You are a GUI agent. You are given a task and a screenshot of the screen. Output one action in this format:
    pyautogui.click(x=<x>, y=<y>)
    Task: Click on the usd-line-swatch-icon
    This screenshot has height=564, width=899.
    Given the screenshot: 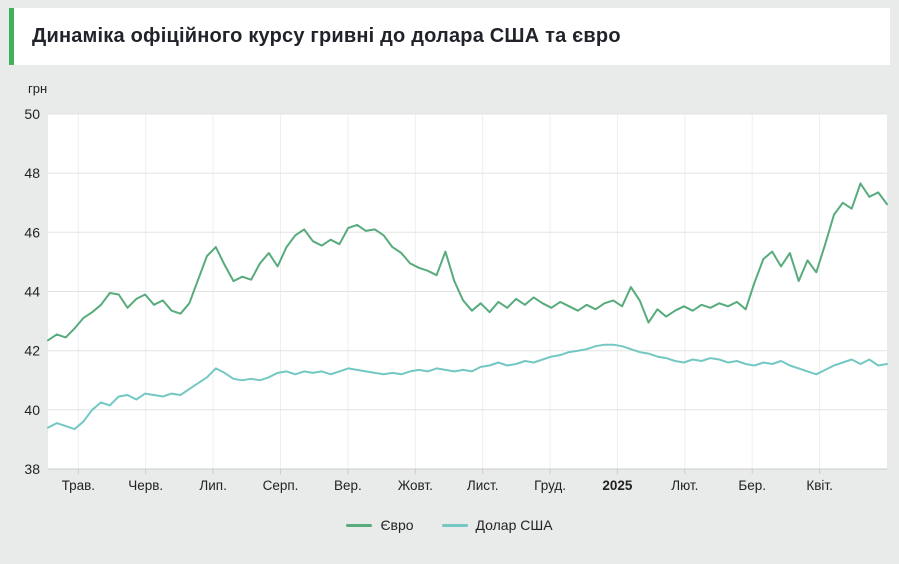 What is the action you would take?
    pyautogui.click(x=454, y=525)
    